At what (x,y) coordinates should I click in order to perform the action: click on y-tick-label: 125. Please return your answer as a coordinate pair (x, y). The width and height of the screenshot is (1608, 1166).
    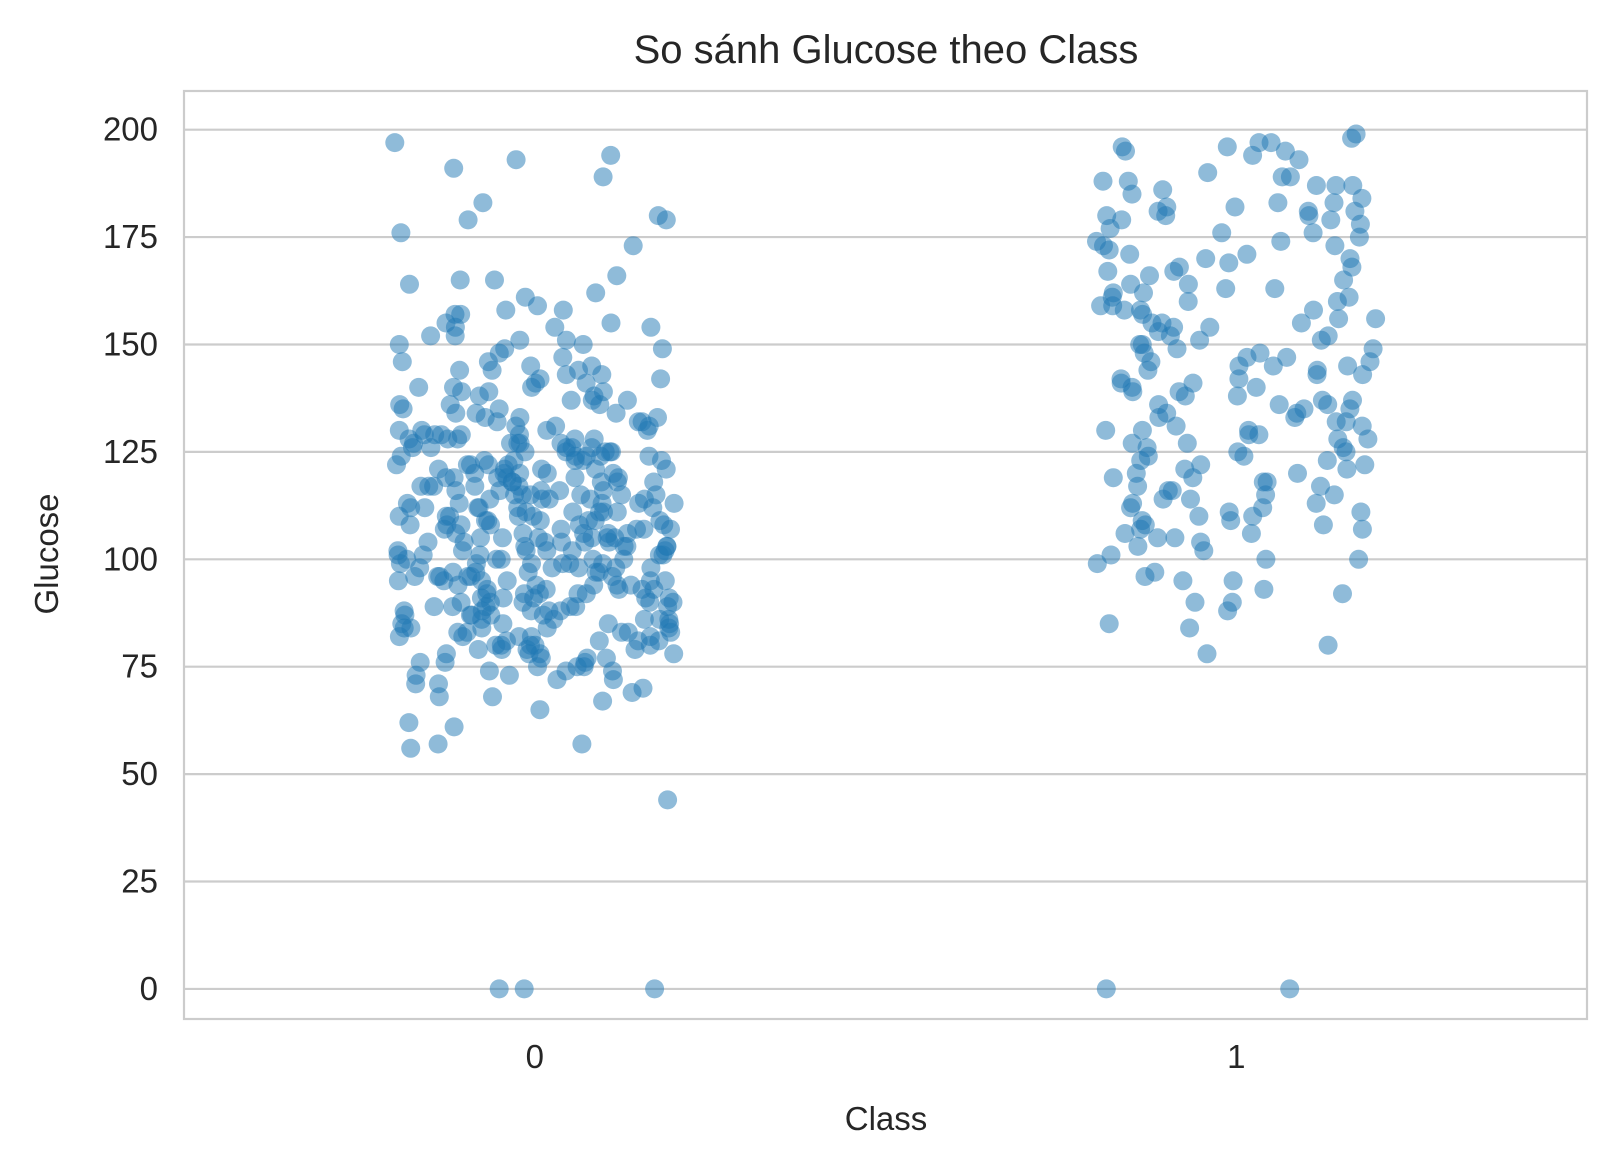
    Looking at the image, I should click on (130, 451).